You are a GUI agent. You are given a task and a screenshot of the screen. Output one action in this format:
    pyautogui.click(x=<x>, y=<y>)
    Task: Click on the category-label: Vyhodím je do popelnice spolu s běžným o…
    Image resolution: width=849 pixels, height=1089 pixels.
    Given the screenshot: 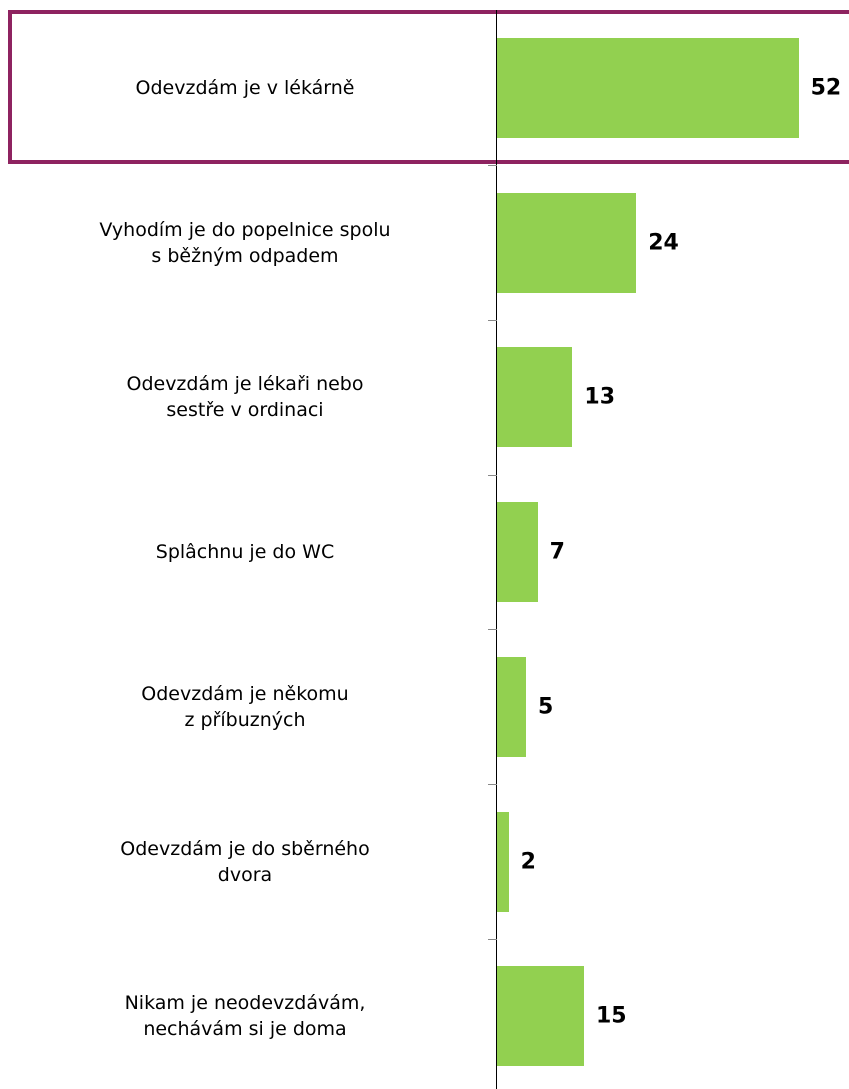 What is the action you would take?
    pyautogui.click(x=245, y=242)
    